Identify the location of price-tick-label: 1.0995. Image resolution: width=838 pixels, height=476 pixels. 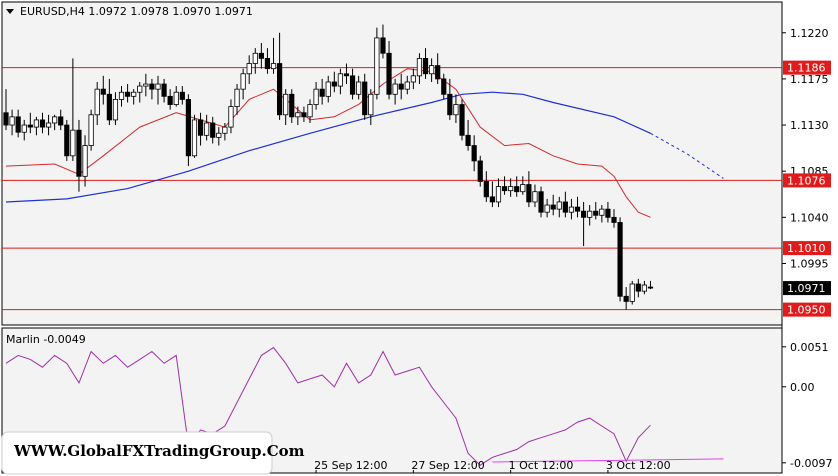
(809, 263).